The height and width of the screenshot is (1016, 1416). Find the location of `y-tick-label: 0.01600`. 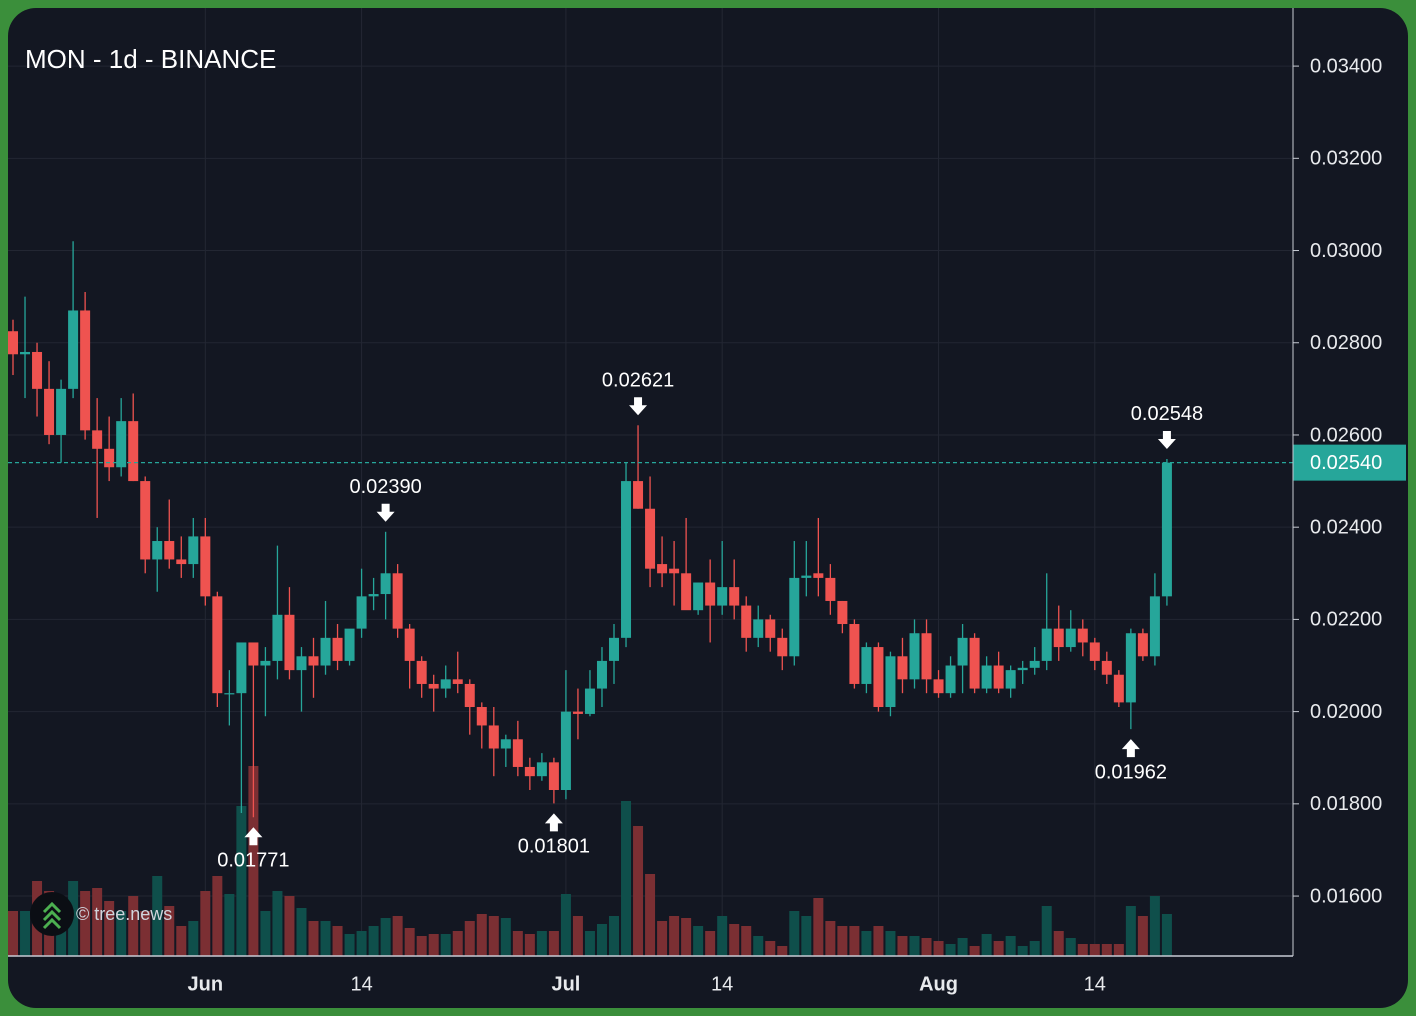

y-tick-label: 0.01600 is located at coordinates (1346, 896).